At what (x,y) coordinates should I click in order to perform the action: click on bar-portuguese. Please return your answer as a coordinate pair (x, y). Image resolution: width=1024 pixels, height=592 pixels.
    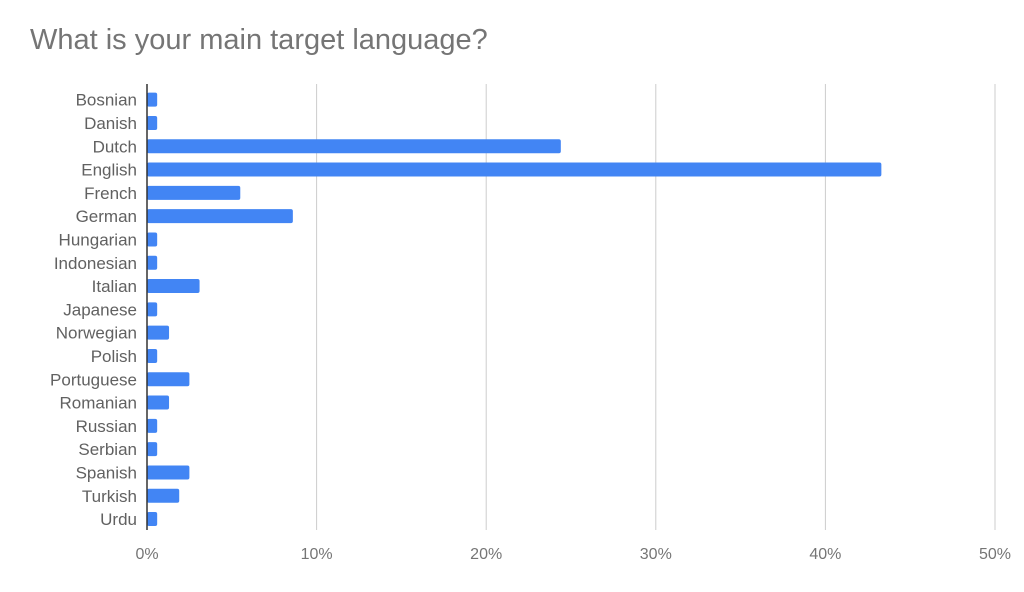
    Looking at the image, I should click on (168, 379).